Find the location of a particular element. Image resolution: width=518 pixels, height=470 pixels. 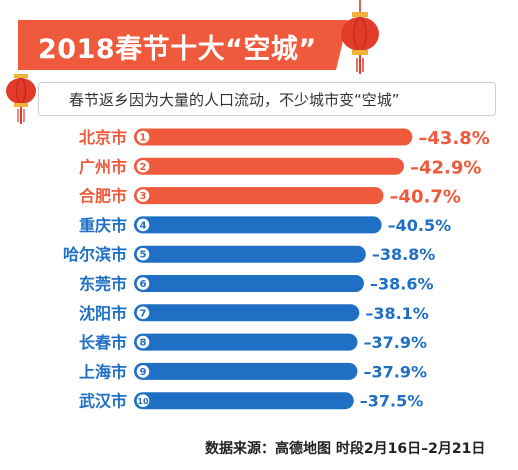

category-label: 东莞市 is located at coordinates (103, 284).